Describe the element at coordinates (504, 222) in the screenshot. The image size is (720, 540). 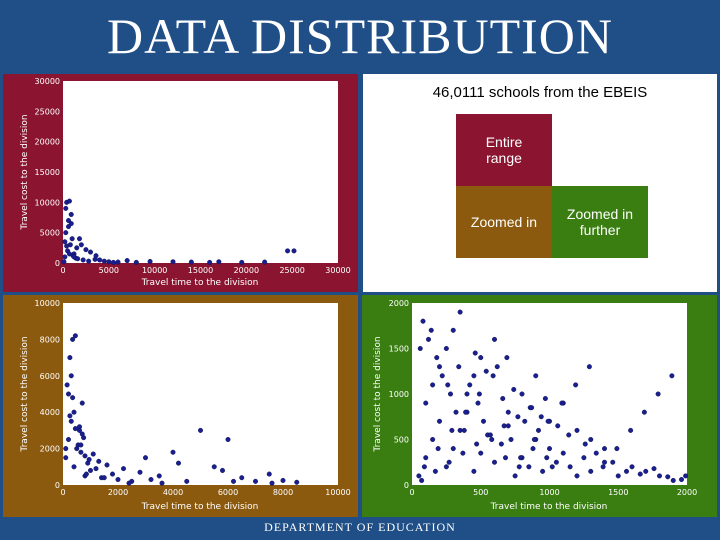
I see `legend-zoomed-in: Zoomed in` at that location.